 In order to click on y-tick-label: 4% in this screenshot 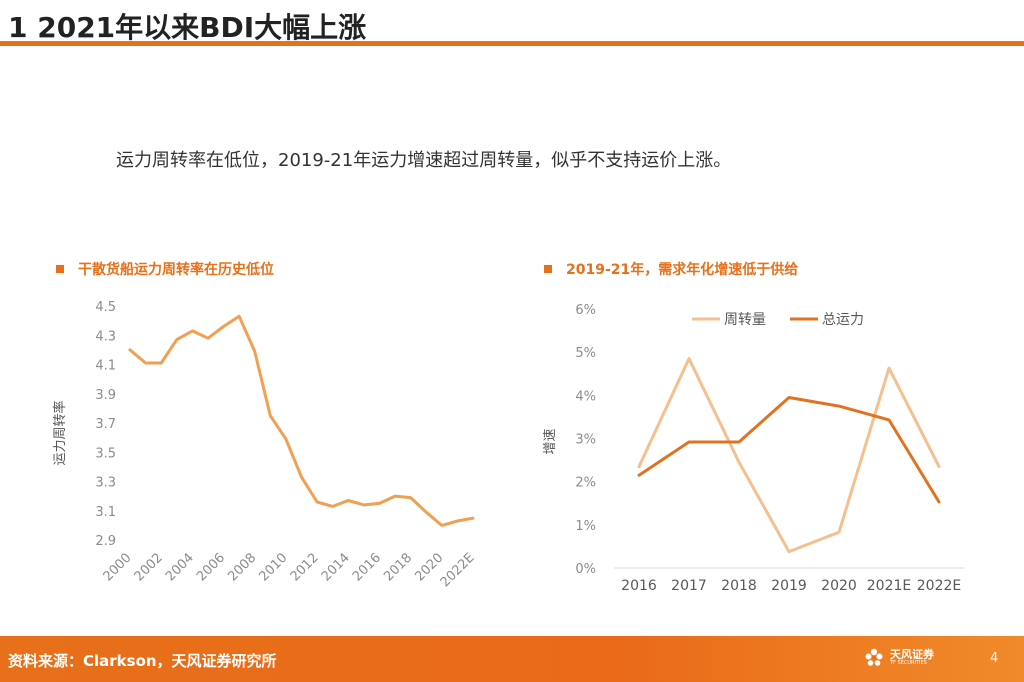, I will do `click(585, 396)`.